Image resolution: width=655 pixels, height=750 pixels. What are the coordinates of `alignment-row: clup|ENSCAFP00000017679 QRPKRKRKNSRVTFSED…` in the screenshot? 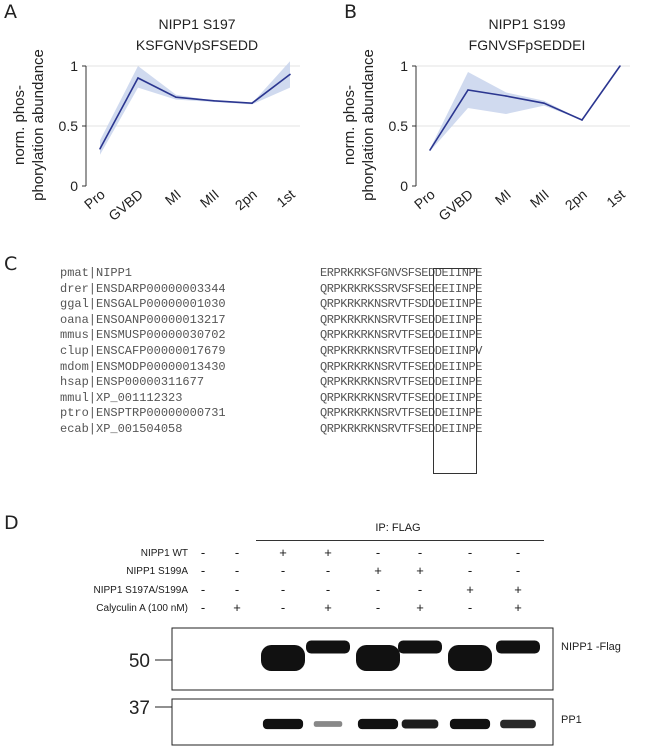 It's located at (271, 352).